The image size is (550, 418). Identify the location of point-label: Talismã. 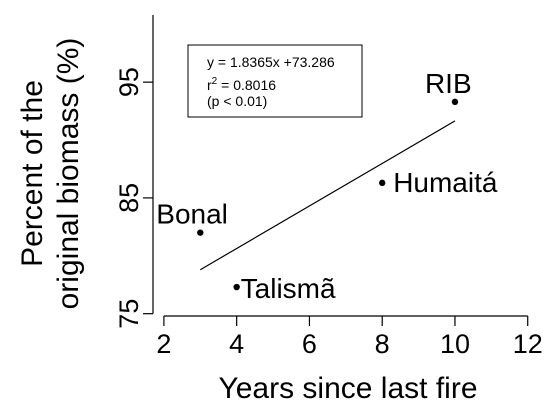
(288, 288).